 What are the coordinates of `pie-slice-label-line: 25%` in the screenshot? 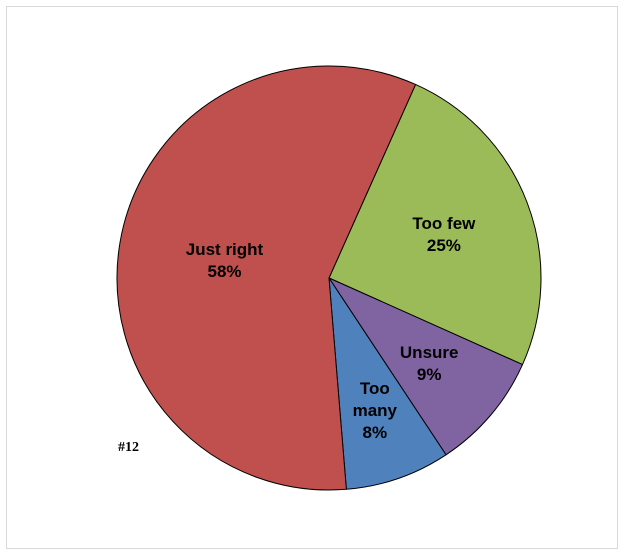 It's located at (444, 245).